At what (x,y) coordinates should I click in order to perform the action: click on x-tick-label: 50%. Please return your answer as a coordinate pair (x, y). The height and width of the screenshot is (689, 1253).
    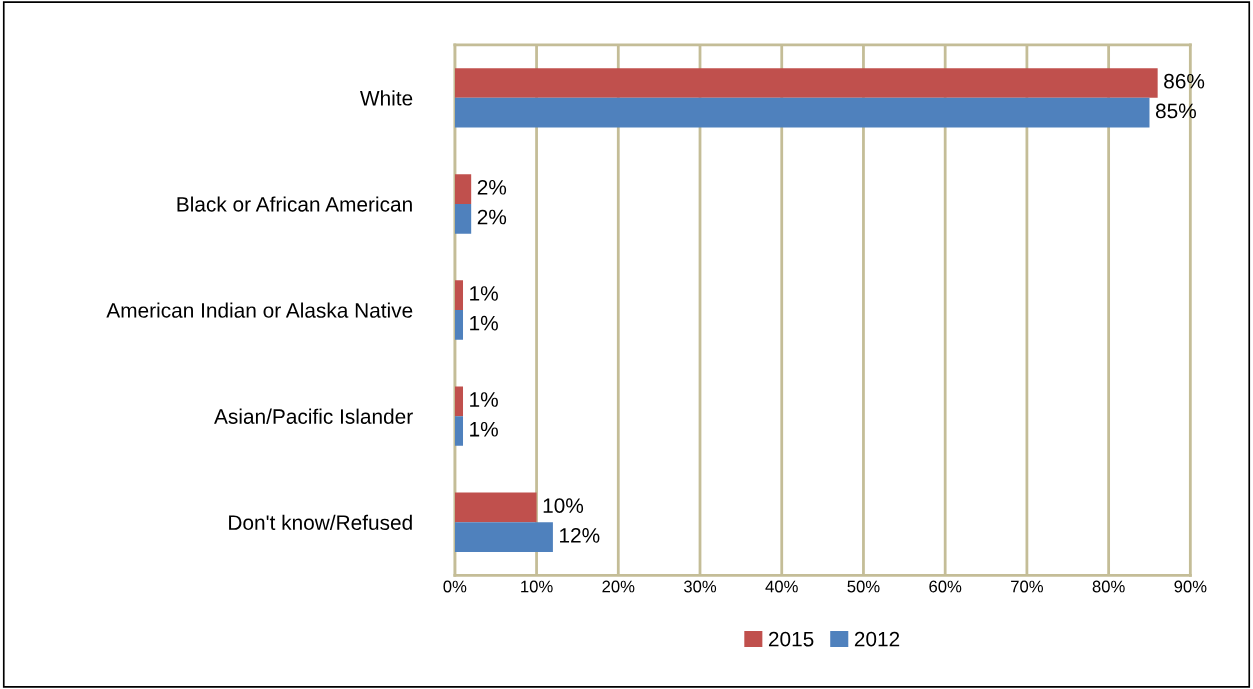
    Looking at the image, I should click on (863, 586).